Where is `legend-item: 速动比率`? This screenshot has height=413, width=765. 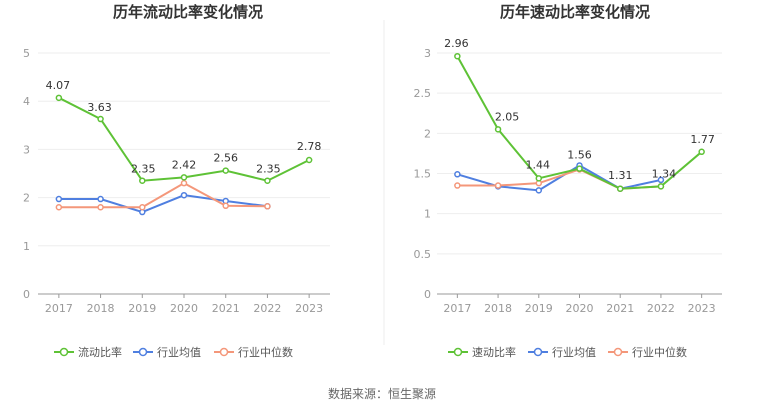 legend-item: 速动比率 is located at coordinates (482, 352).